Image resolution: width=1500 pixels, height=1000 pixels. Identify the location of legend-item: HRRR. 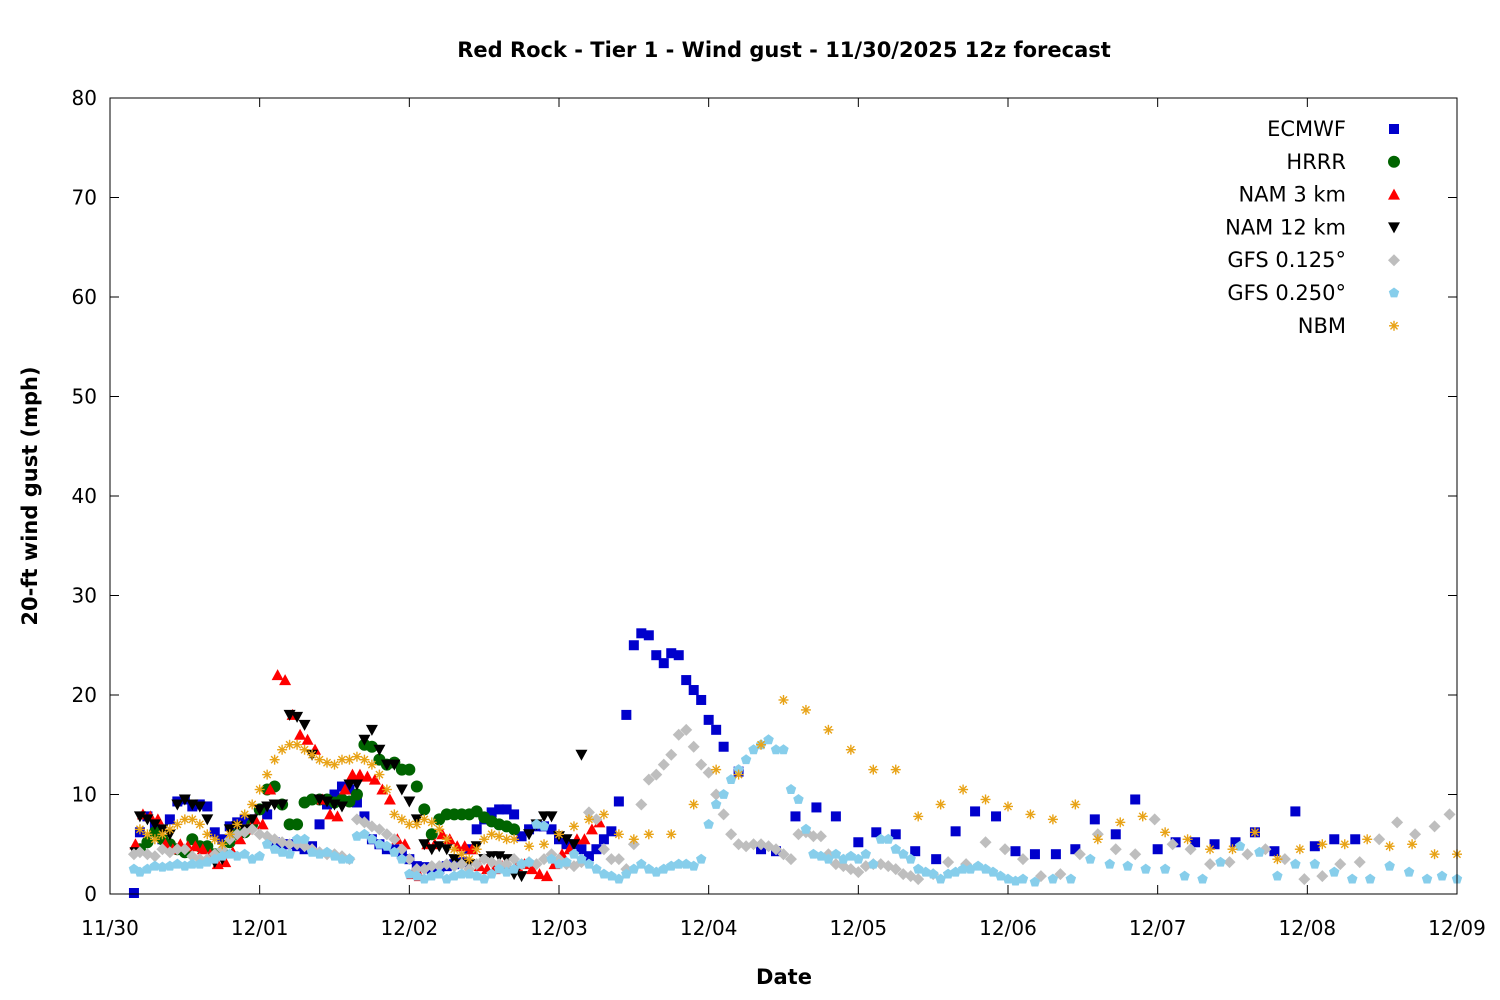
(1343, 162).